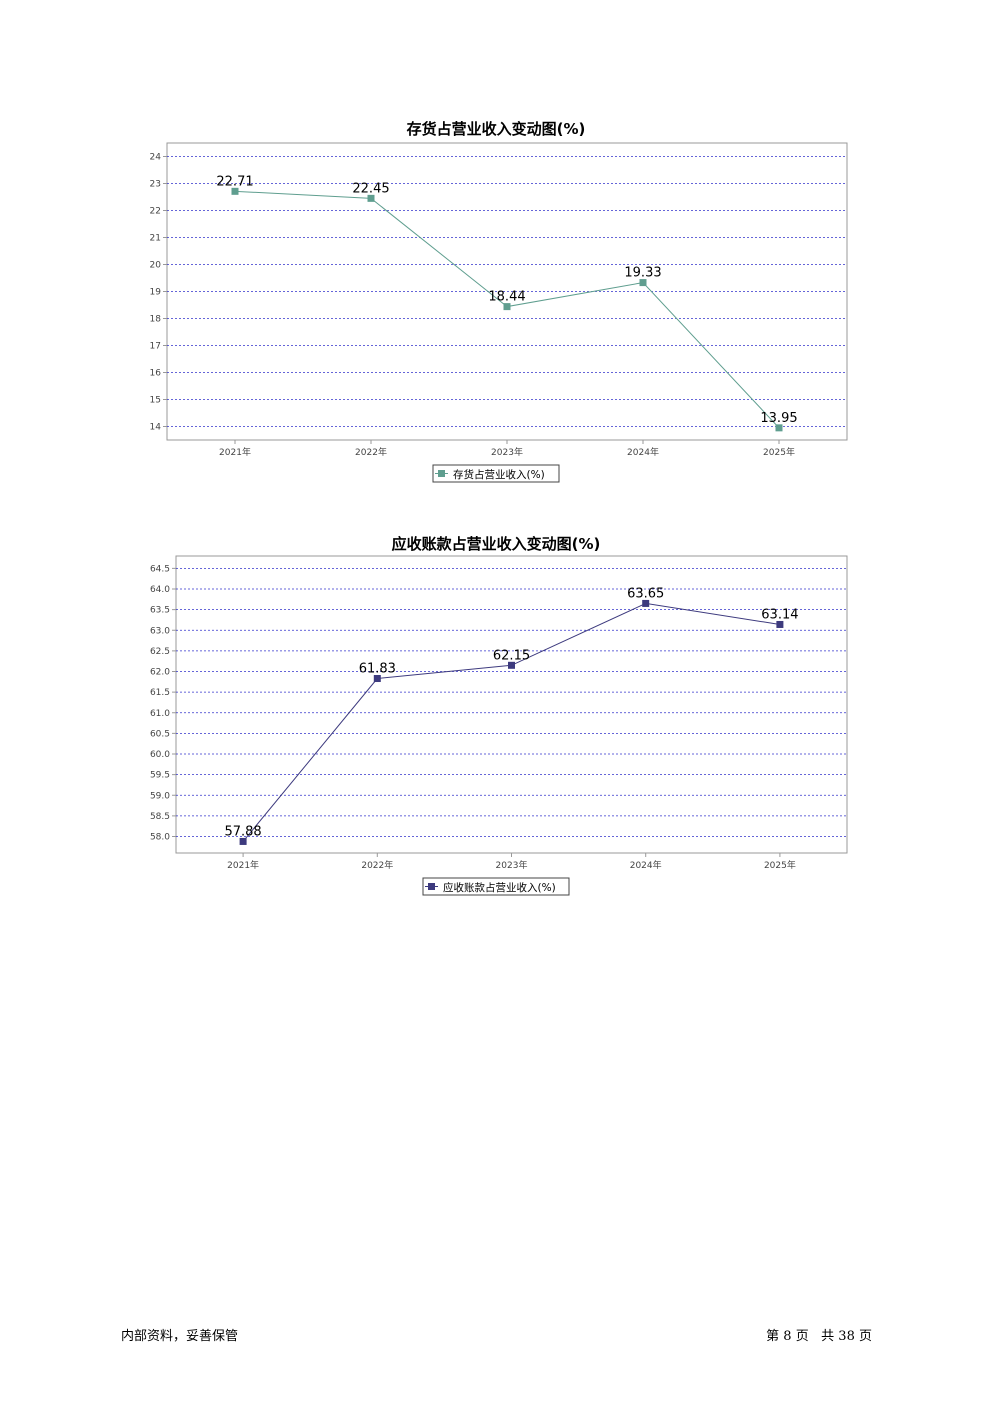  I want to click on y-tick-label: 61.0, so click(160, 714).